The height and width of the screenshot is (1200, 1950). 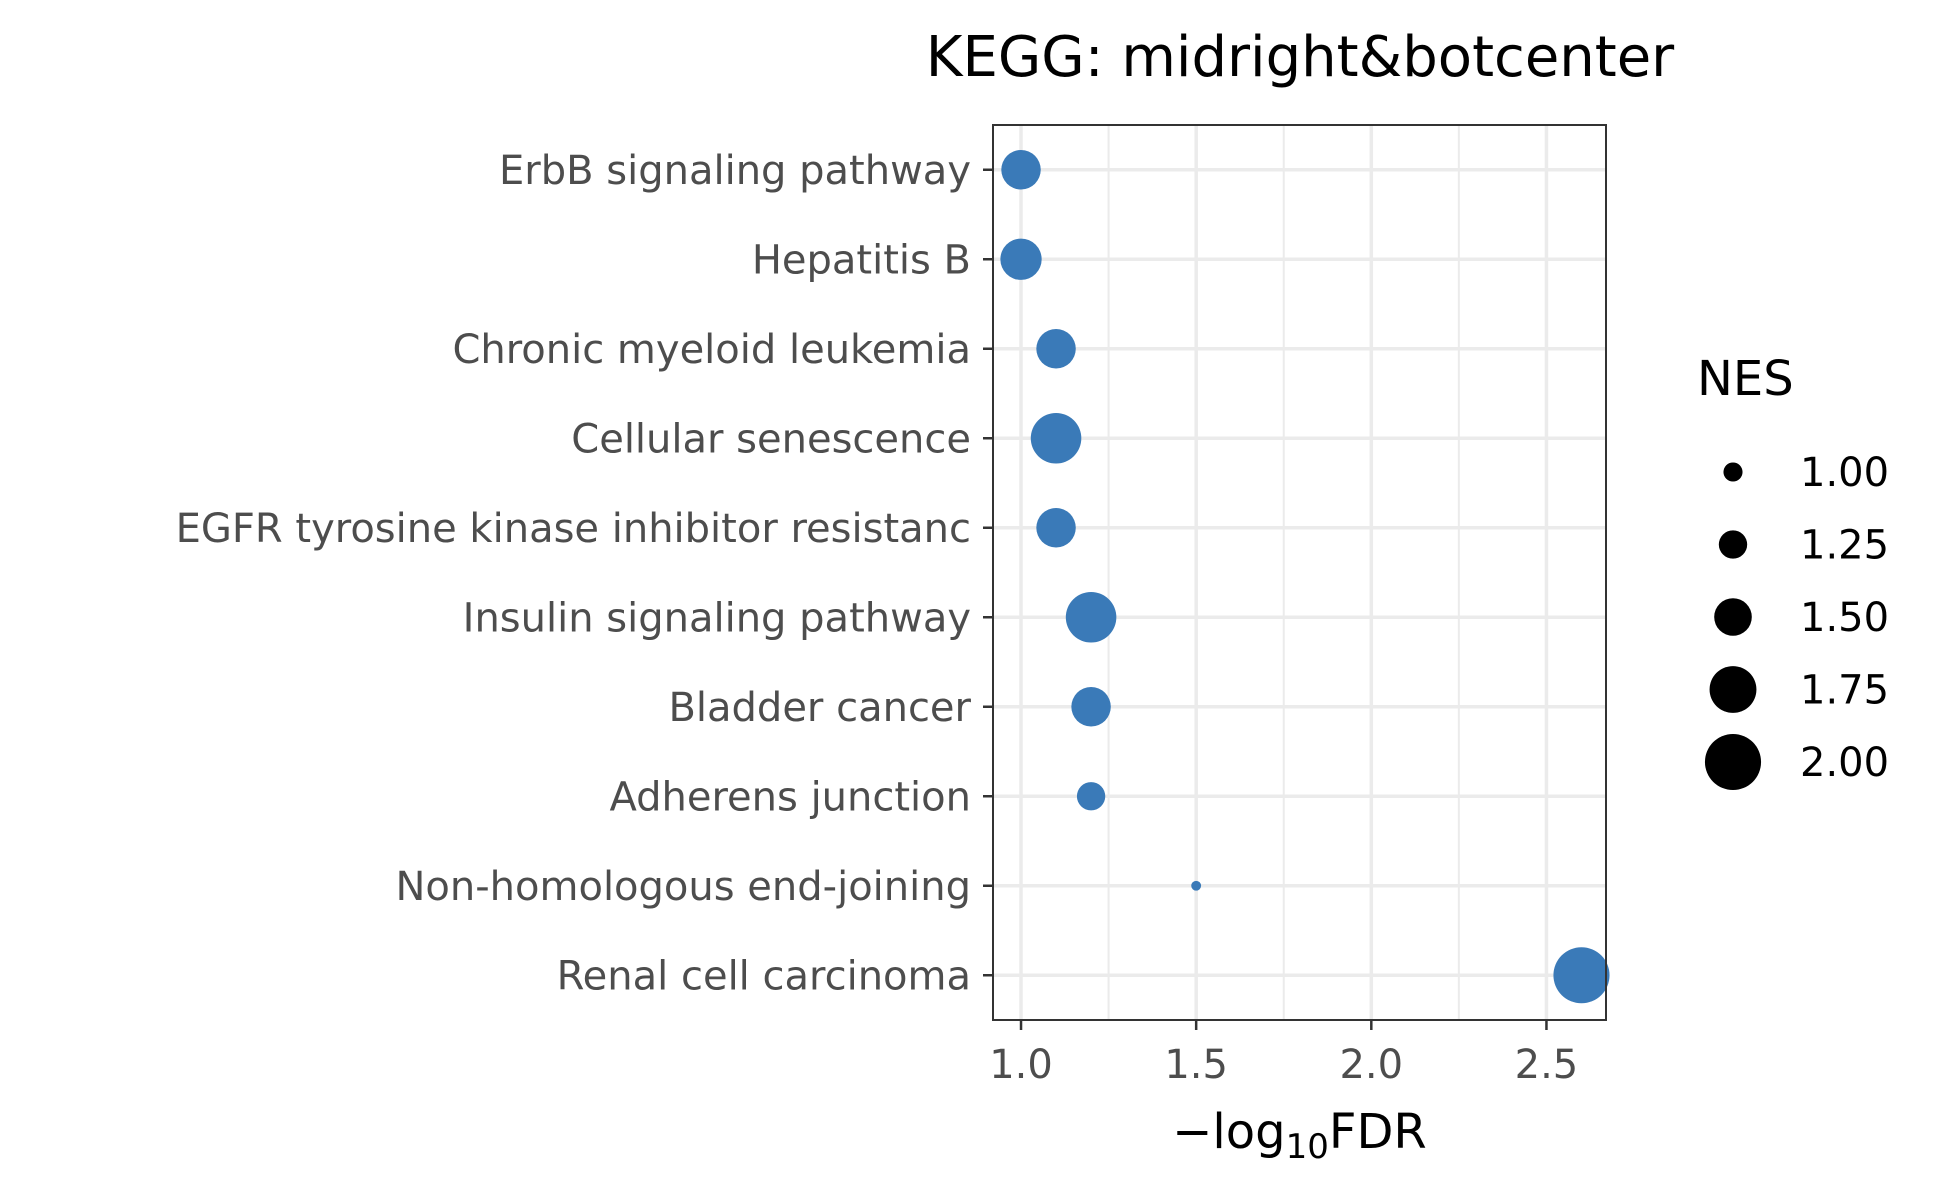 I want to click on x-tick-label: 2.0, so click(x=1371, y=1065).